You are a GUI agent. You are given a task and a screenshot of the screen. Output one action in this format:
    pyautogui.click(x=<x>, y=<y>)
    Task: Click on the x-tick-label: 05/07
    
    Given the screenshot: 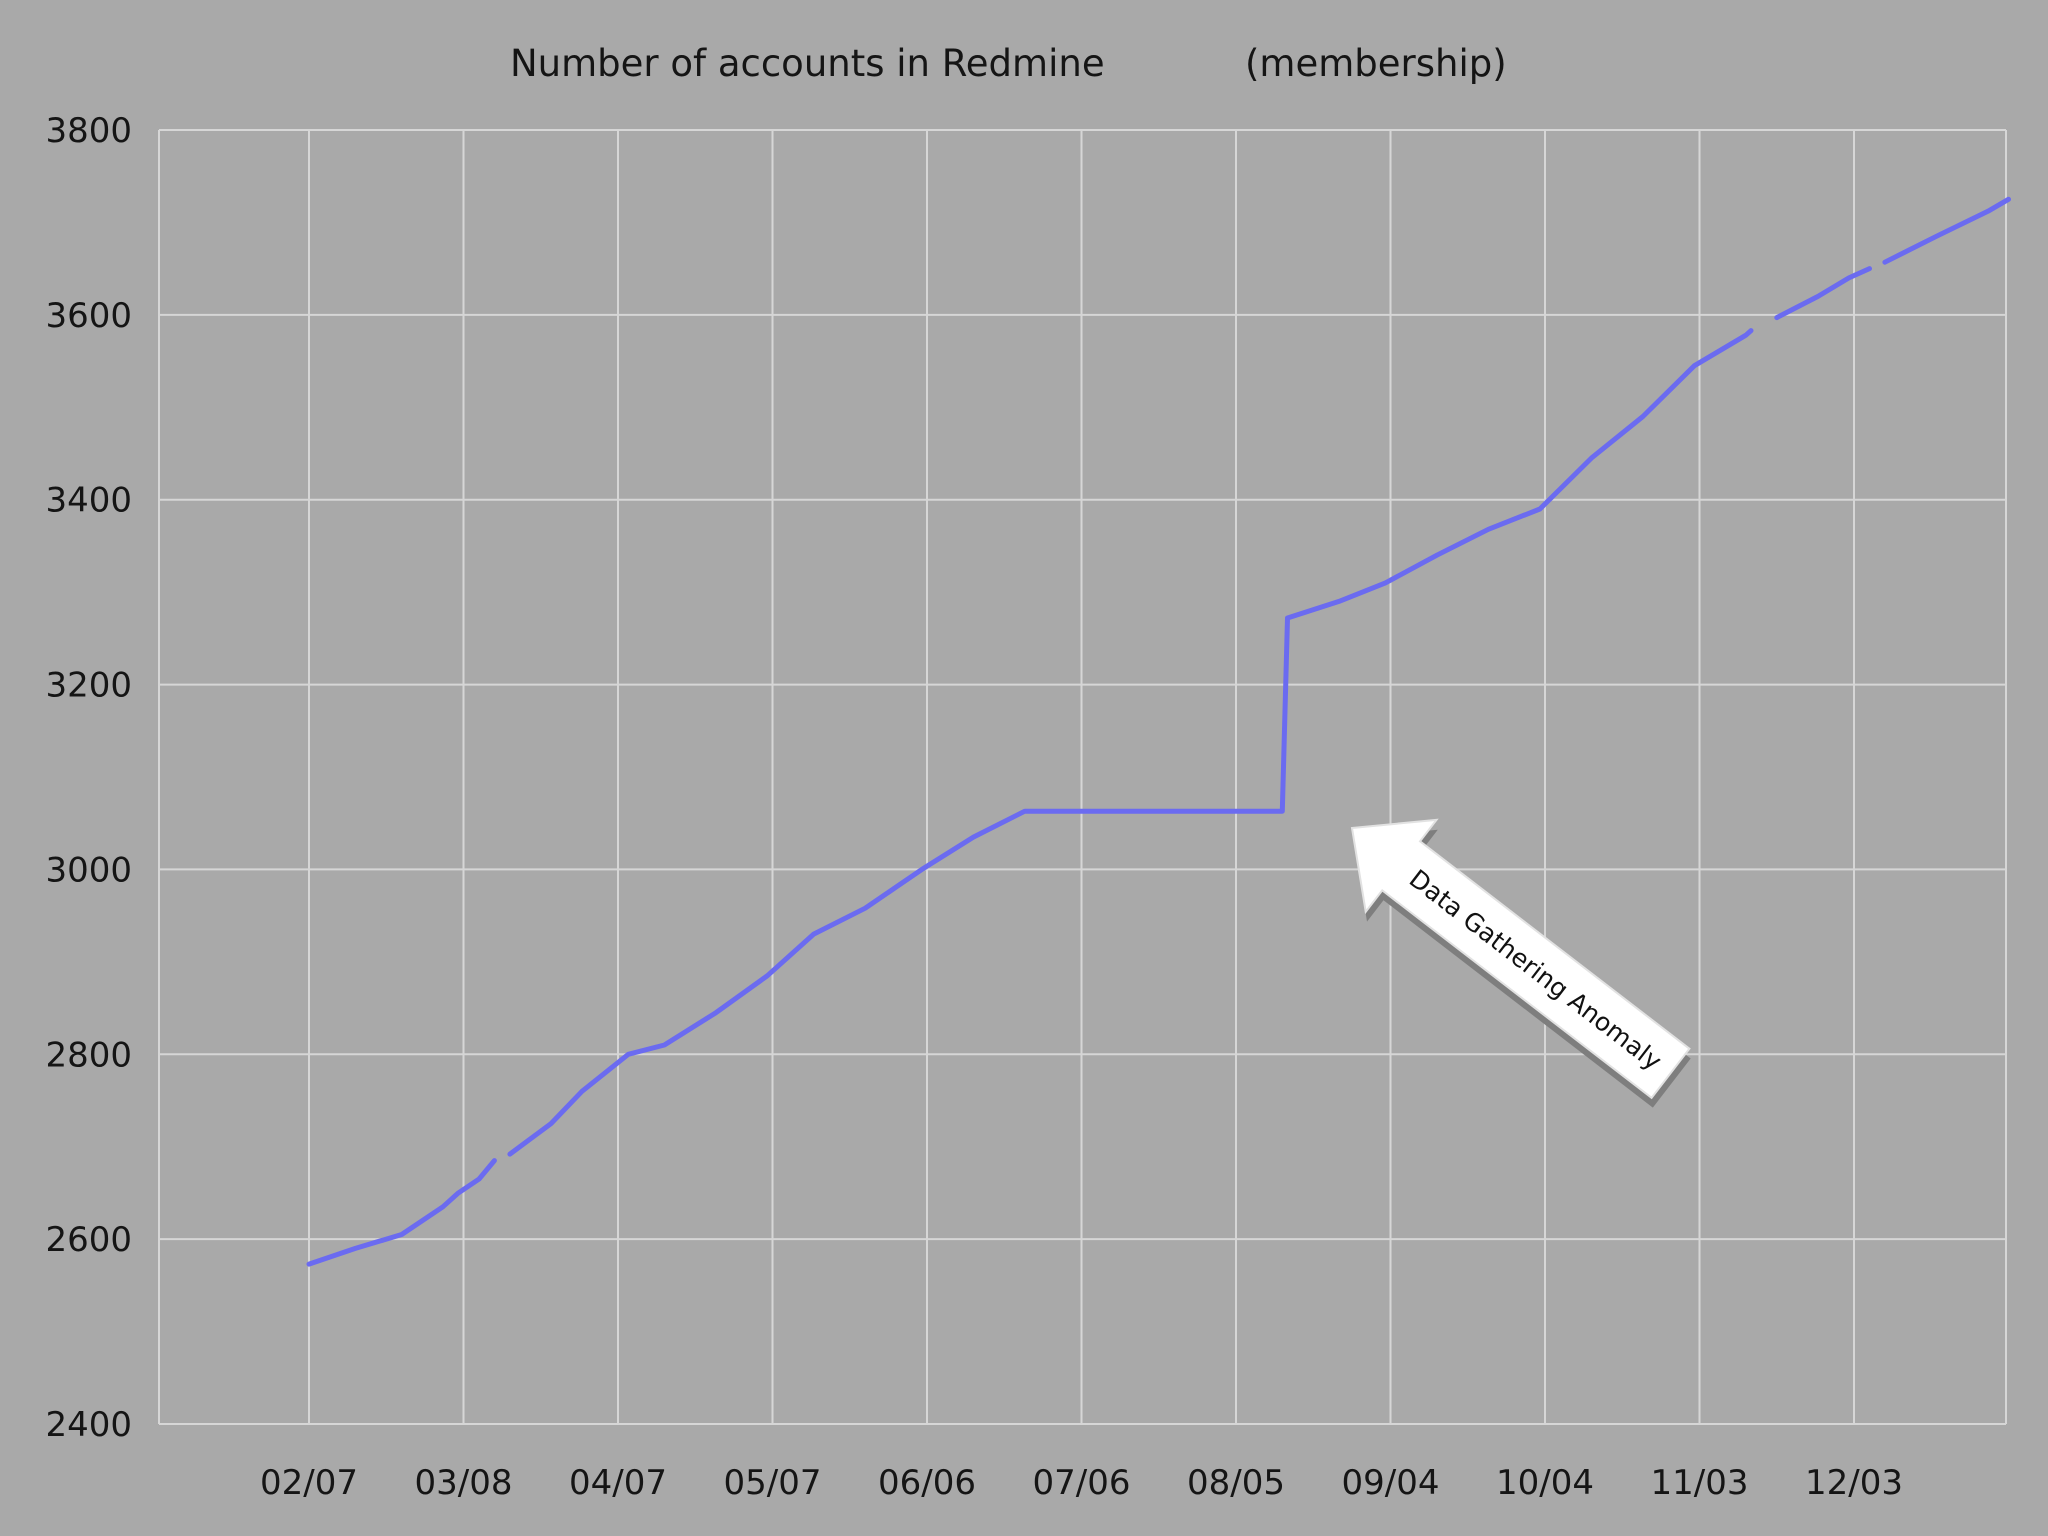 What is the action you would take?
    pyautogui.click(x=773, y=1483)
    